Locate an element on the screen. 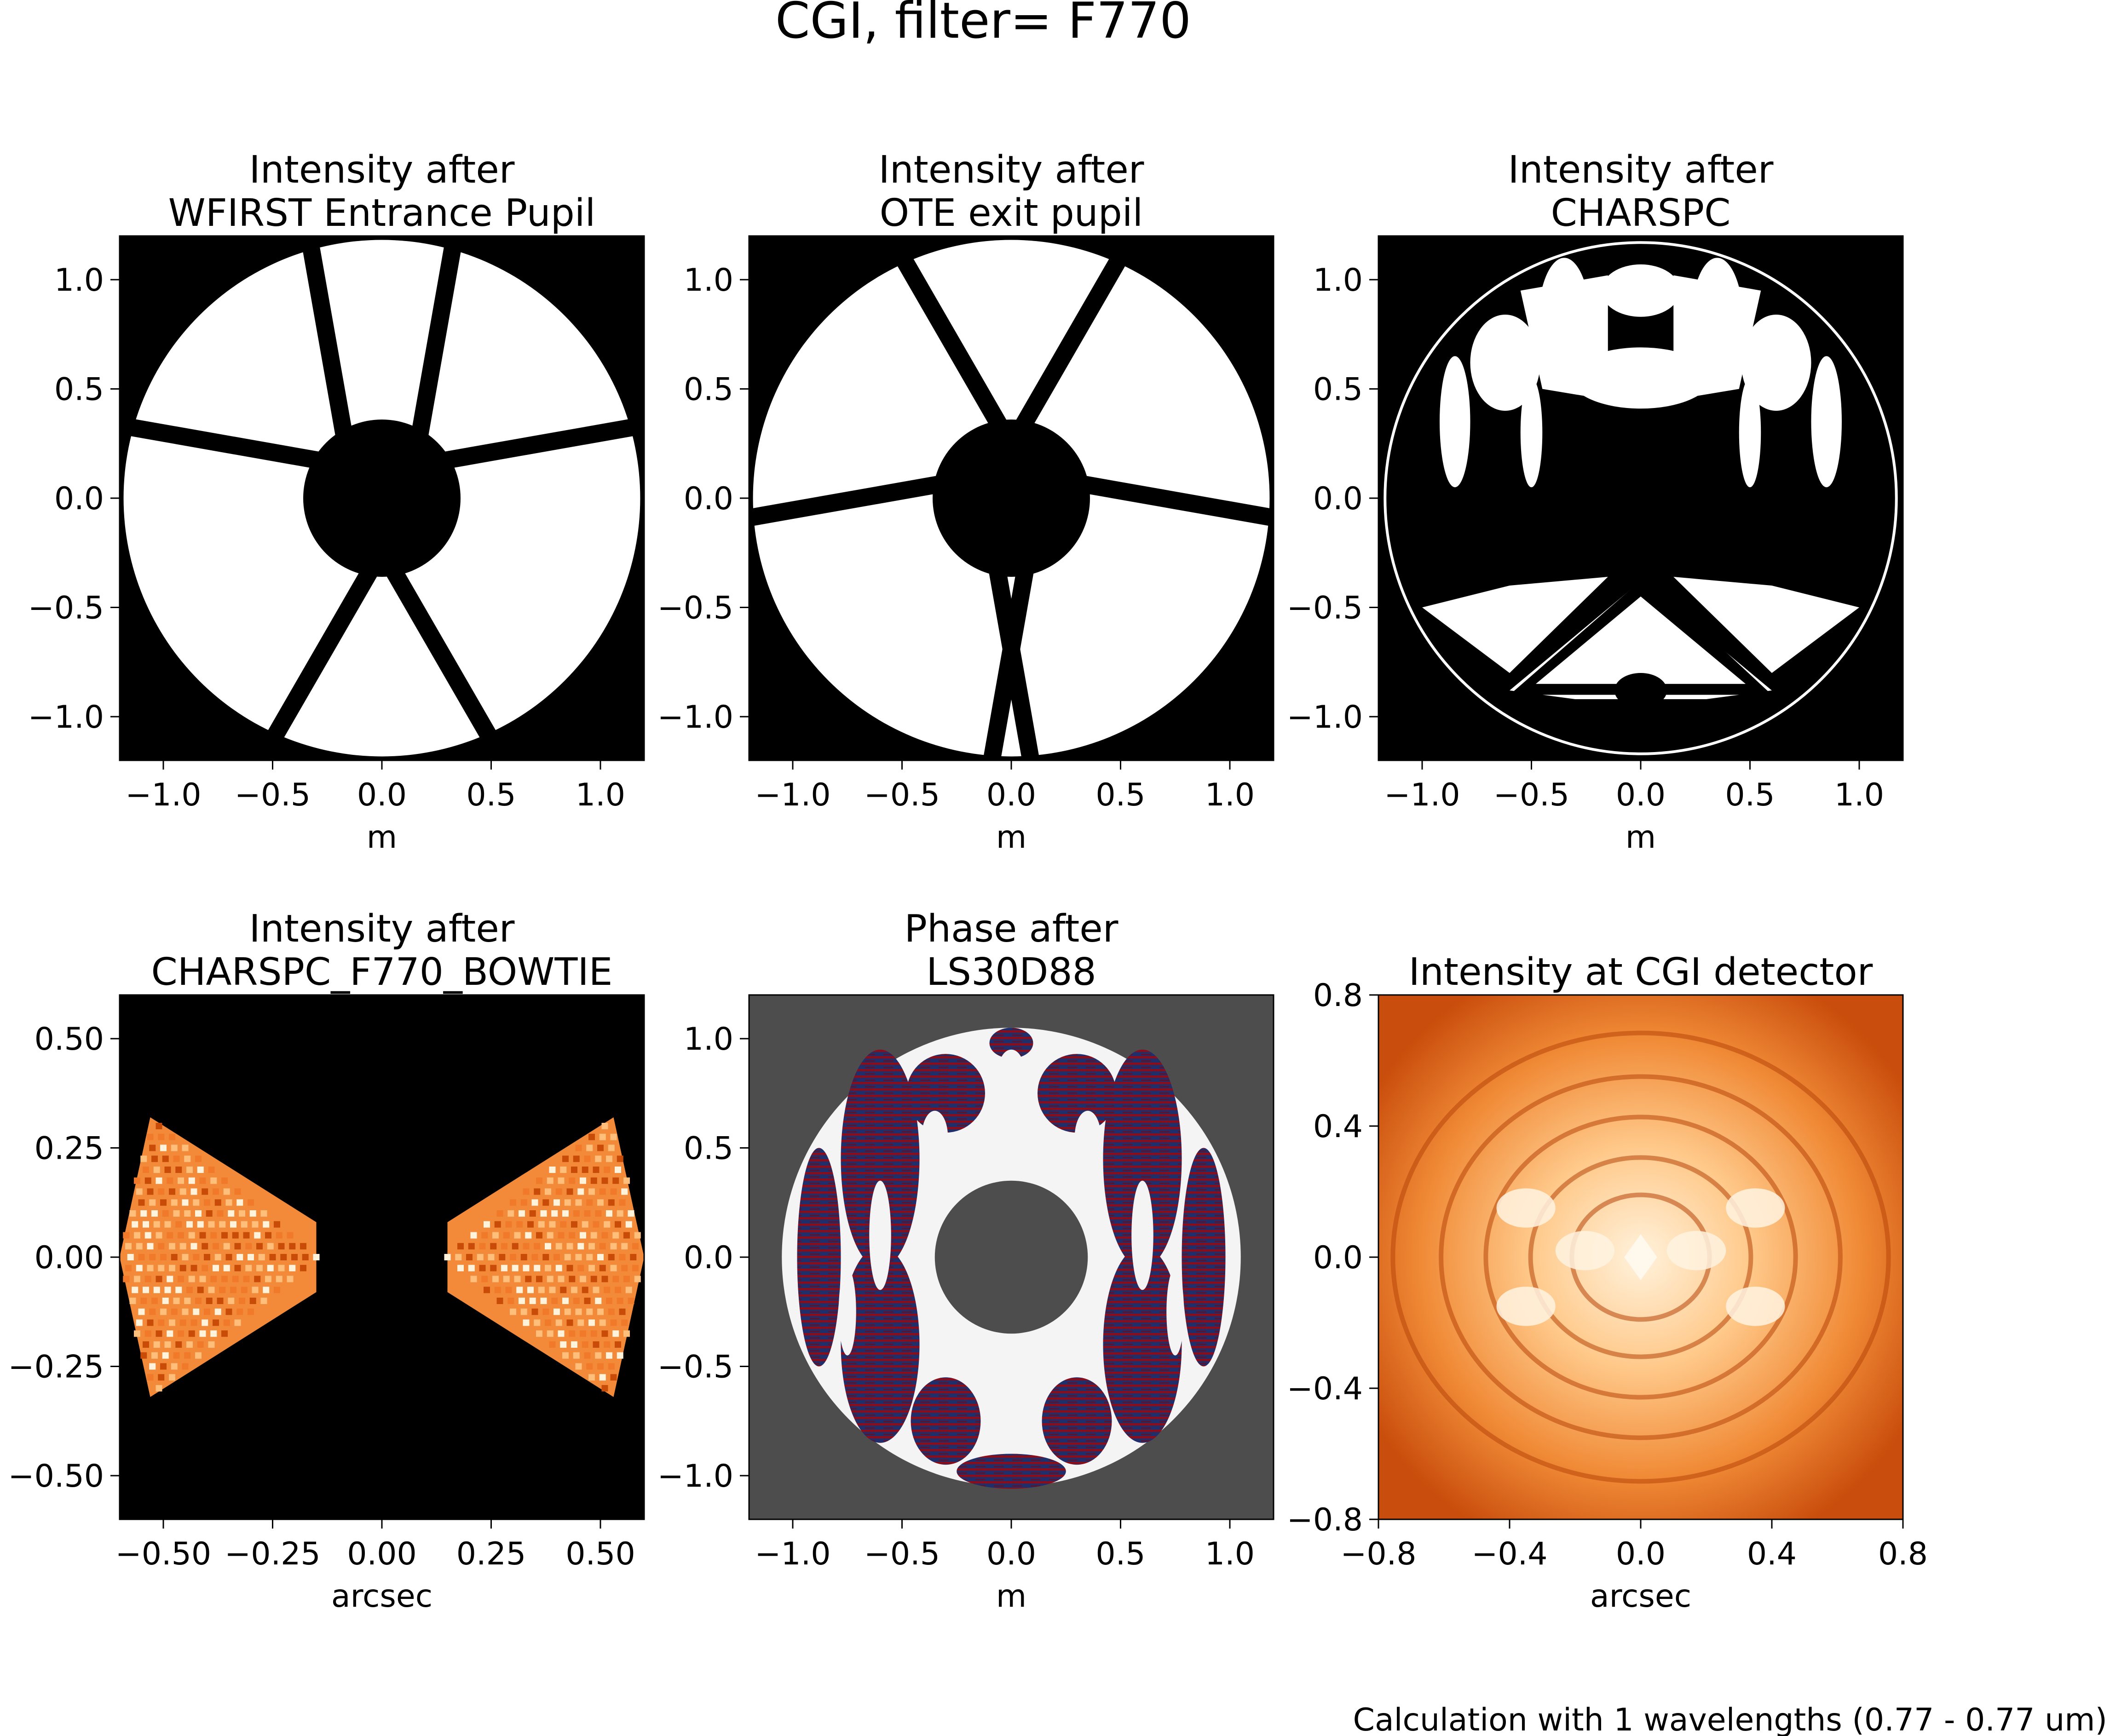 This screenshot has width=2110, height=1736. panel-title-line2: WFIRST Entrance Pupil is located at coordinates (382, 213).